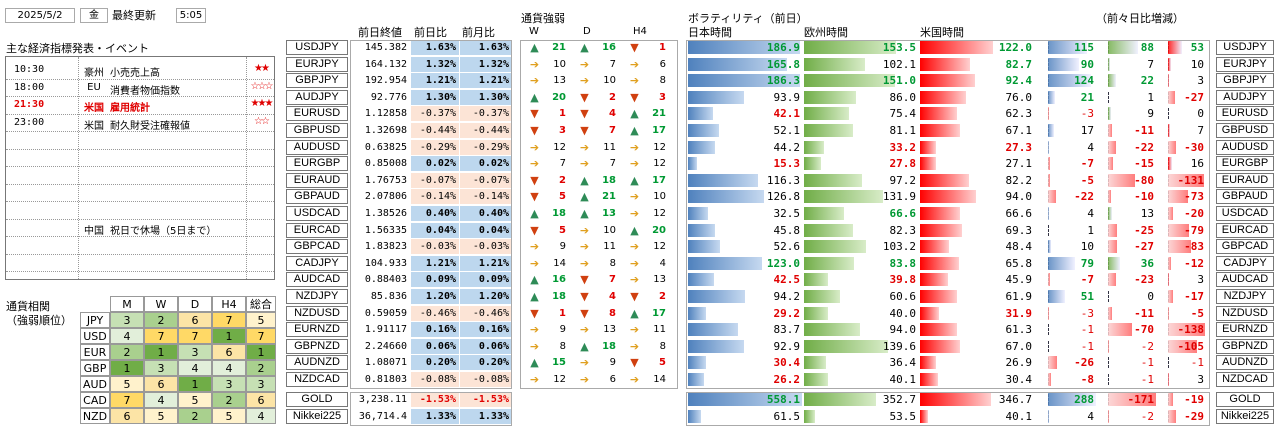 The height and width of the screenshot is (438, 1278). I want to click on change-value: -11, so click(1144, 313).